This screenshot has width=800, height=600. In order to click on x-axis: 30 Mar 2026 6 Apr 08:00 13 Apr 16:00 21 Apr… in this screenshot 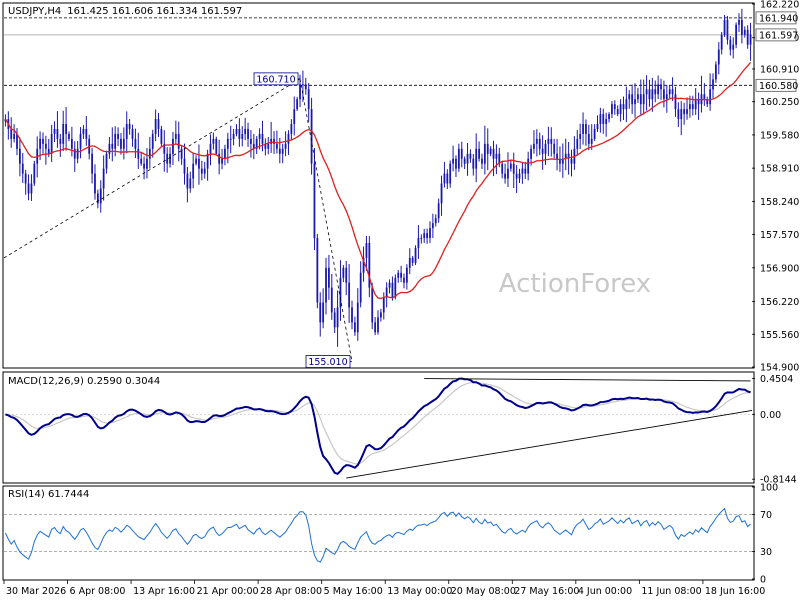, I will do `click(384, 588)`.